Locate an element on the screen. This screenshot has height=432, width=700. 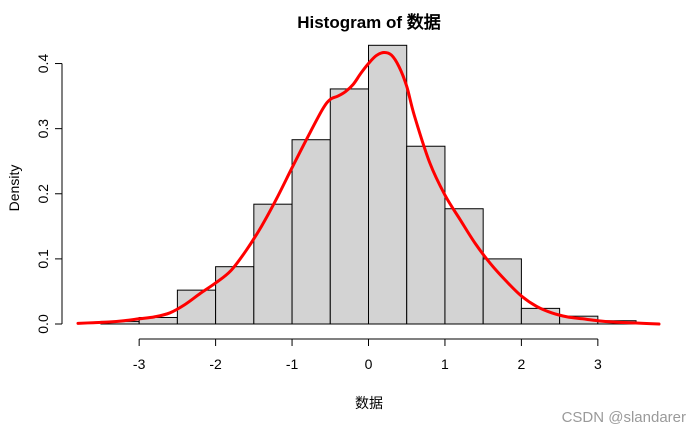
y-tick-label: 0.1 is located at coordinates (43, 259).